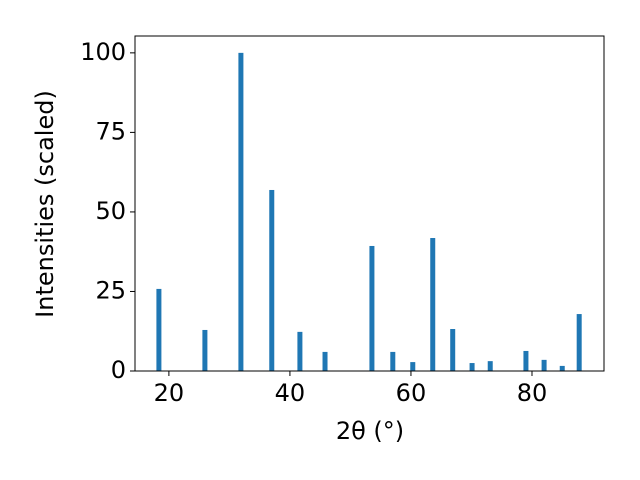  Describe the element at coordinates (110, 211) in the screenshot. I see `y-tick-label: 50` at that location.